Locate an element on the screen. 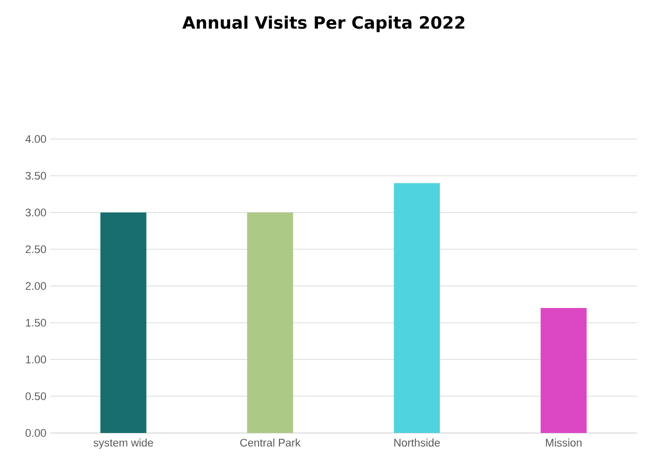  y-tick-label: 4.00 is located at coordinates (35, 139).